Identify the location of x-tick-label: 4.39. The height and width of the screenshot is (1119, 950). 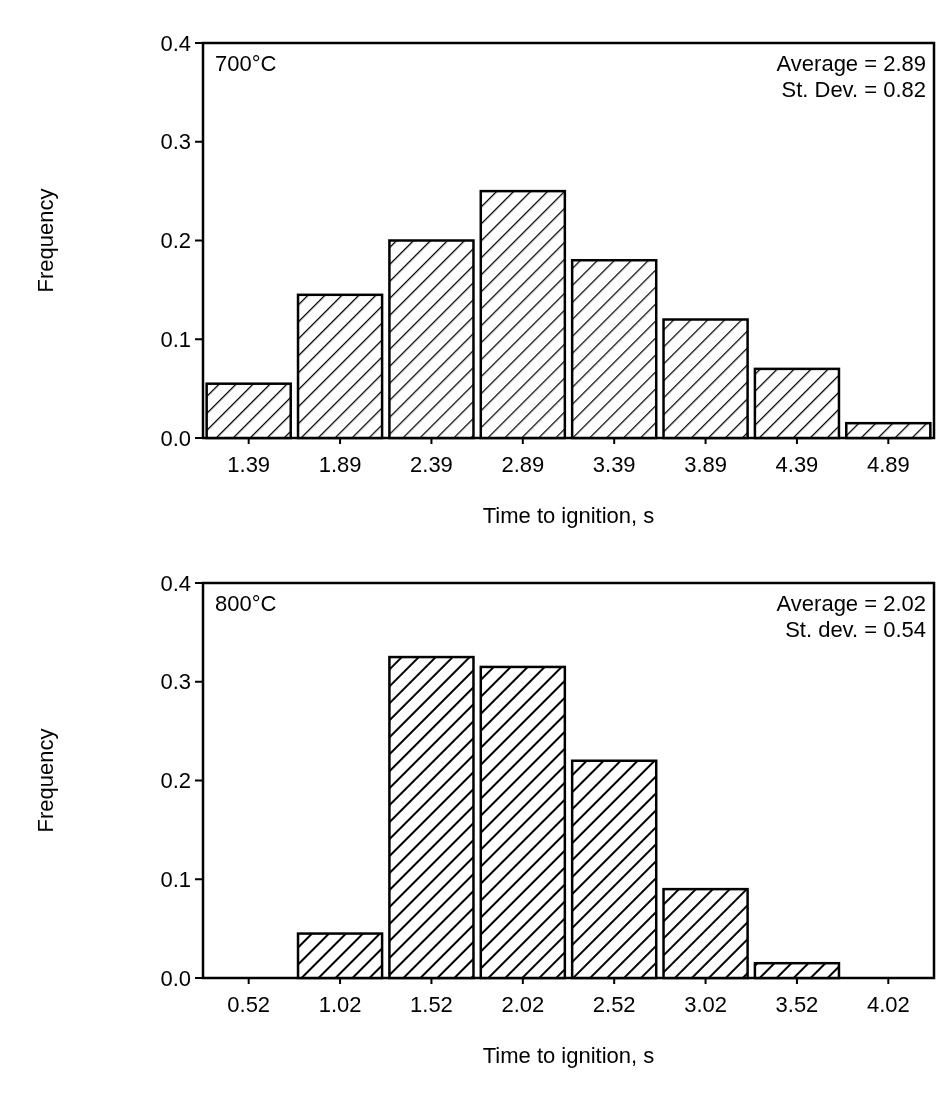
(797, 464).